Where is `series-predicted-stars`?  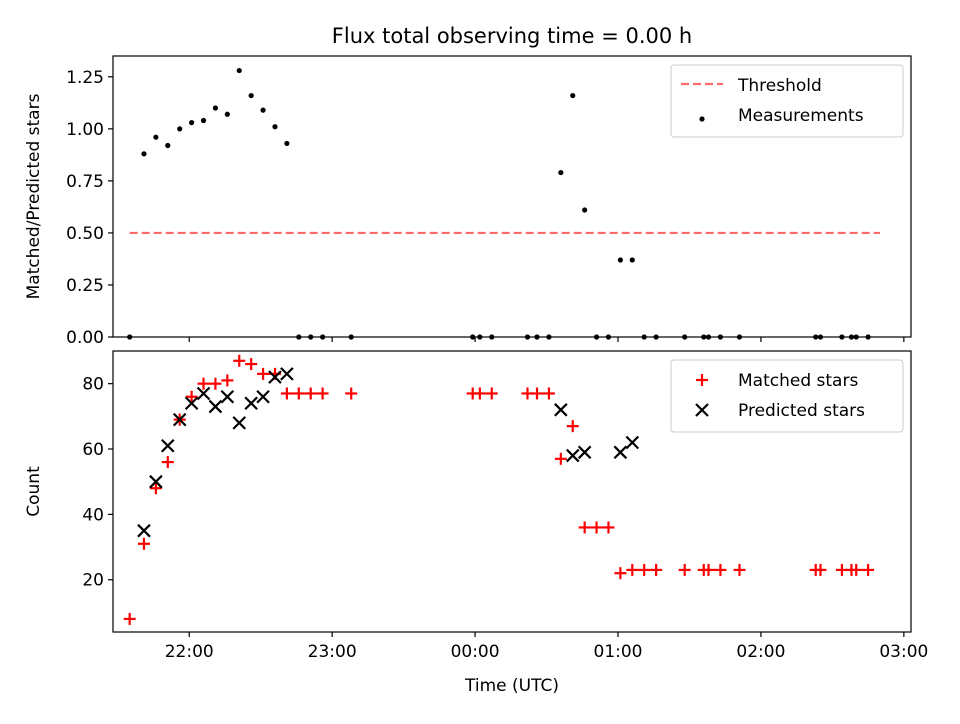
series-predicted-stars is located at coordinates (388, 452).